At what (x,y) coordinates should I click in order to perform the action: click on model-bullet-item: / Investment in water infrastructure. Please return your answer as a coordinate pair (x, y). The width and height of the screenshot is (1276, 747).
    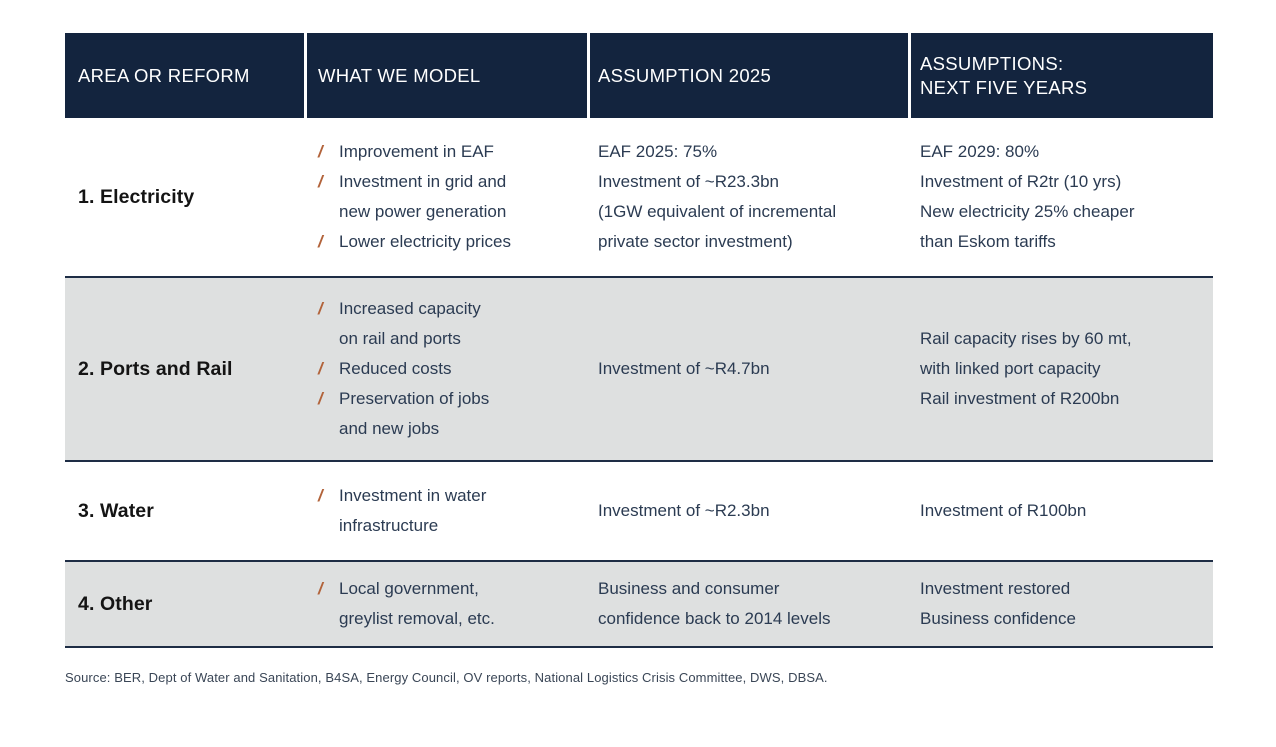
    Looking at the image, I should click on (454, 511).